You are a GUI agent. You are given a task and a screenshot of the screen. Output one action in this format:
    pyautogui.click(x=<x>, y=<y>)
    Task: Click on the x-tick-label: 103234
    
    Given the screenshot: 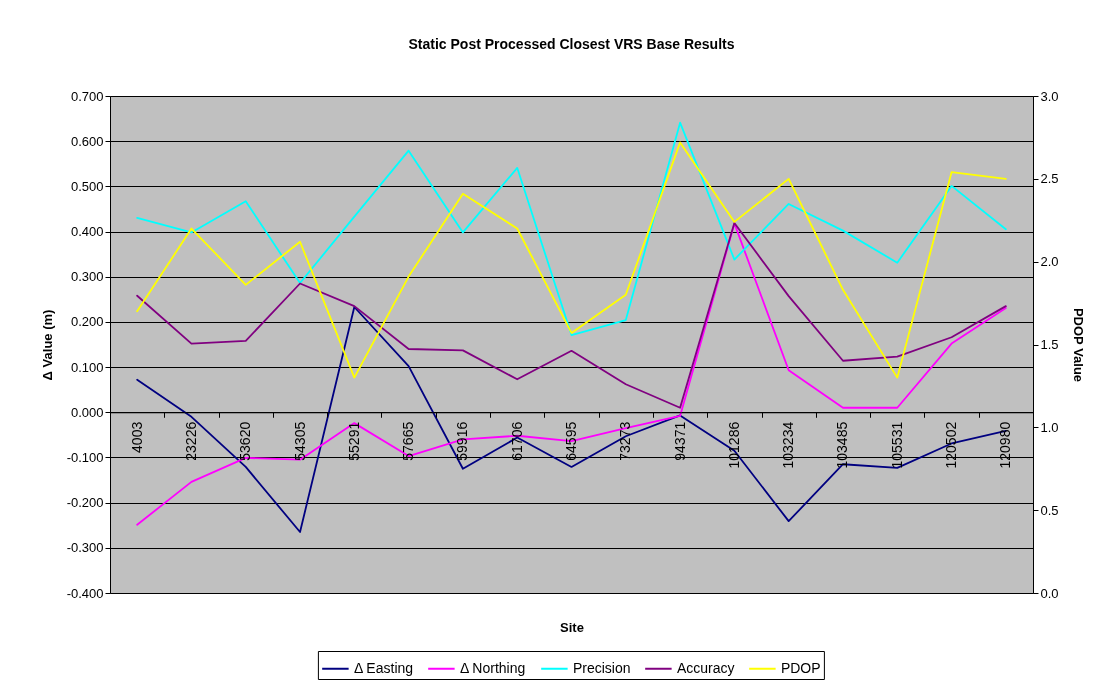 What is the action you would take?
    pyautogui.click(x=788, y=445)
    